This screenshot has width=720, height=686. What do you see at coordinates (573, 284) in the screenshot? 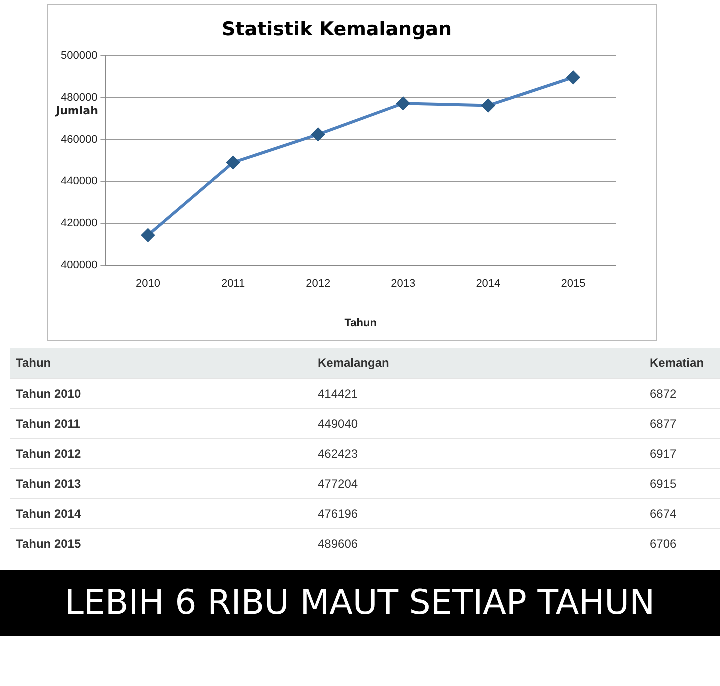
I see `x-tick-label: 2015` at bounding box center [573, 284].